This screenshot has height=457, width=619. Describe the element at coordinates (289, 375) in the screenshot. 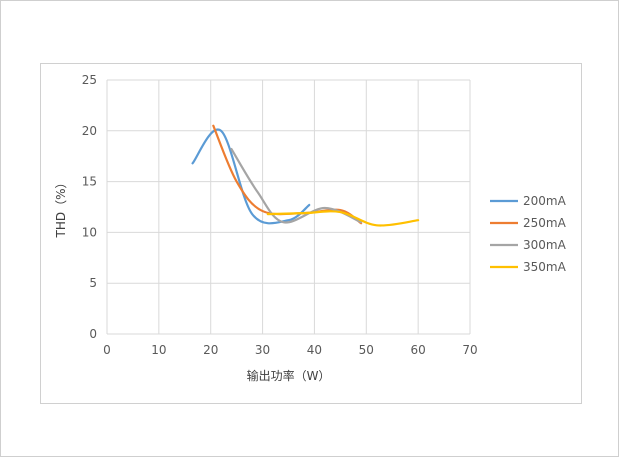

I see `x-axis-title: 输出功率（W）` at that location.